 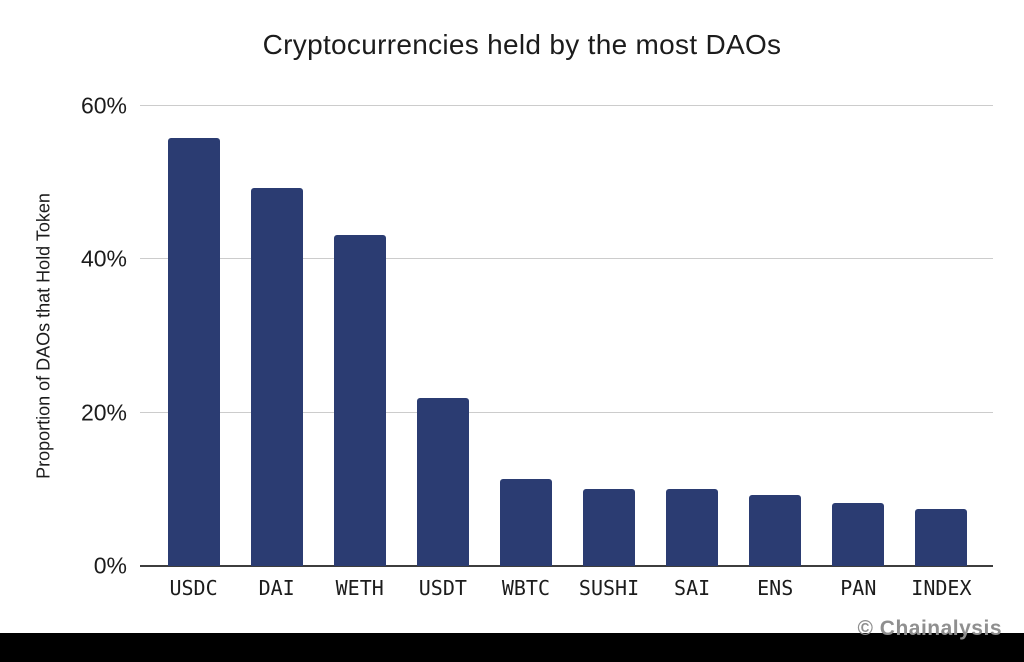 What do you see at coordinates (609, 527) in the screenshot?
I see `bar-sushi` at bounding box center [609, 527].